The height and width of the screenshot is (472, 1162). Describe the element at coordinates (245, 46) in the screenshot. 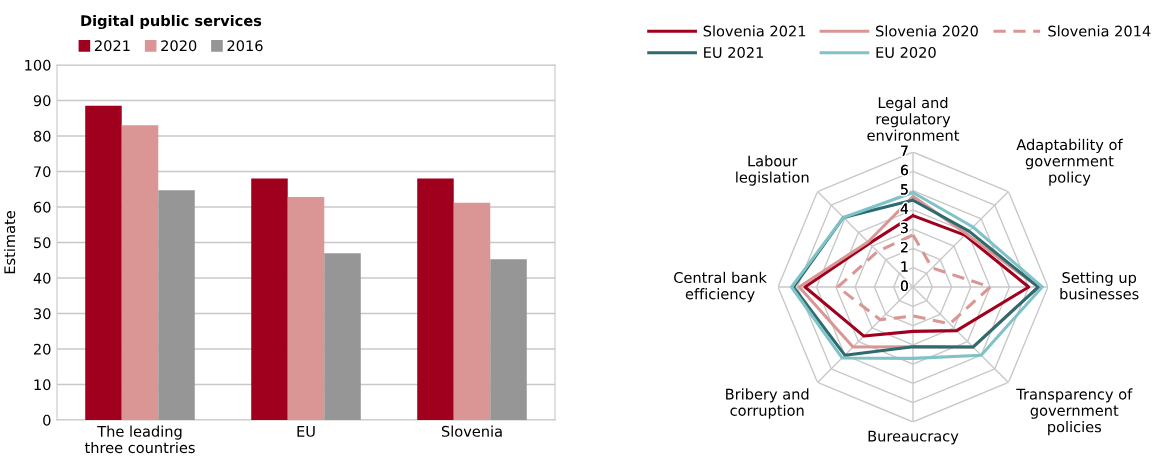

I see `legend-label: 2016` at that location.